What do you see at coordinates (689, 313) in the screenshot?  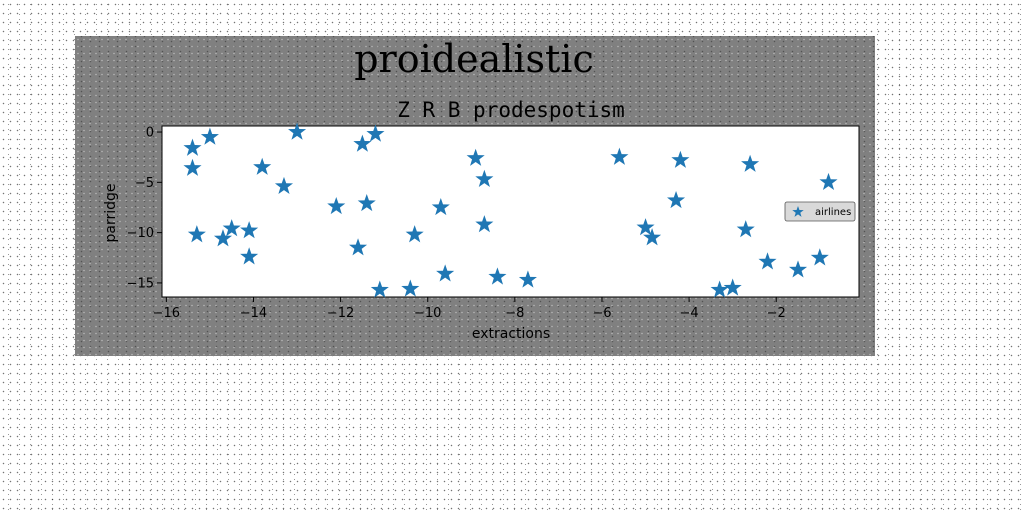 I see `x-tick-label: −4` at bounding box center [689, 313].